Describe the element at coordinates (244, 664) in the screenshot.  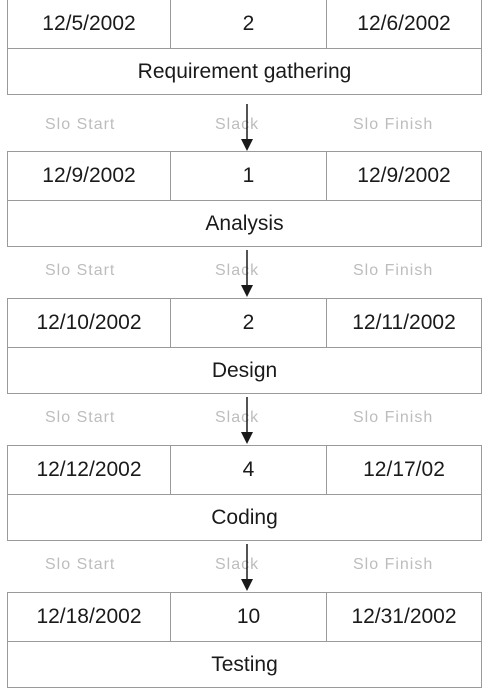
I see `task-name: Testing` at that location.